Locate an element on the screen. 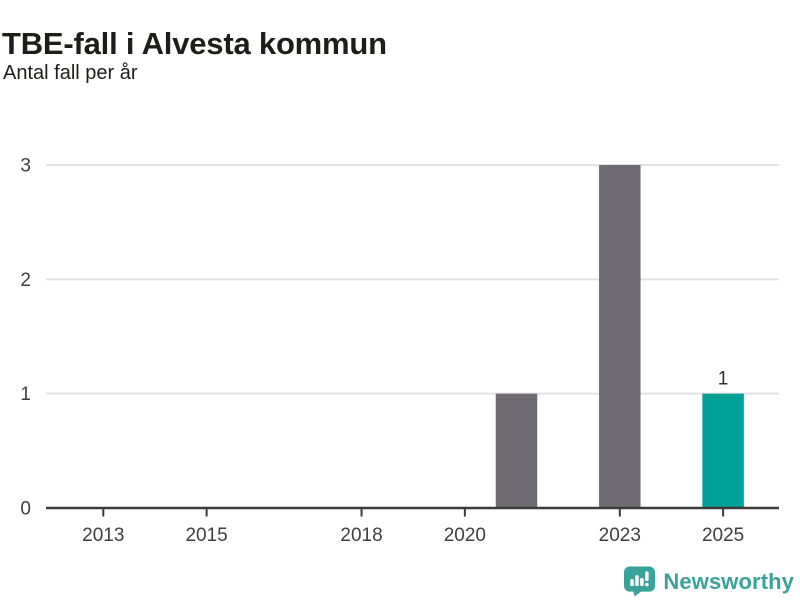 This screenshot has width=800, height=600. newsworthy-logo-text: Newsworthy is located at coordinates (728, 581).